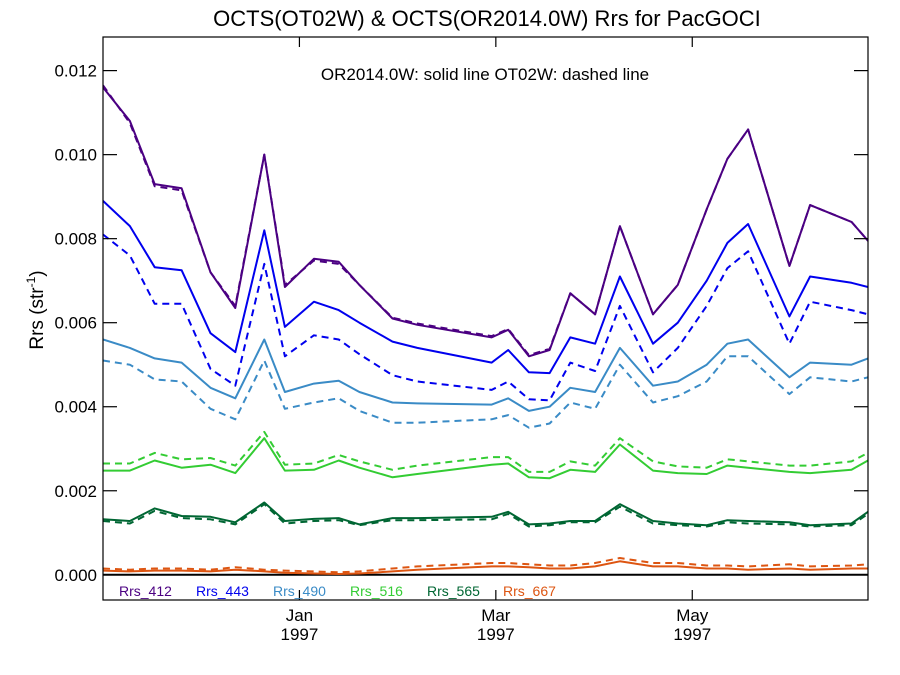 Image resolution: width=900 pixels, height=675 pixels. Describe the element at coordinates (37, 318) in the screenshot. I see `y-axis-label-main: Rrs (str` at that location.